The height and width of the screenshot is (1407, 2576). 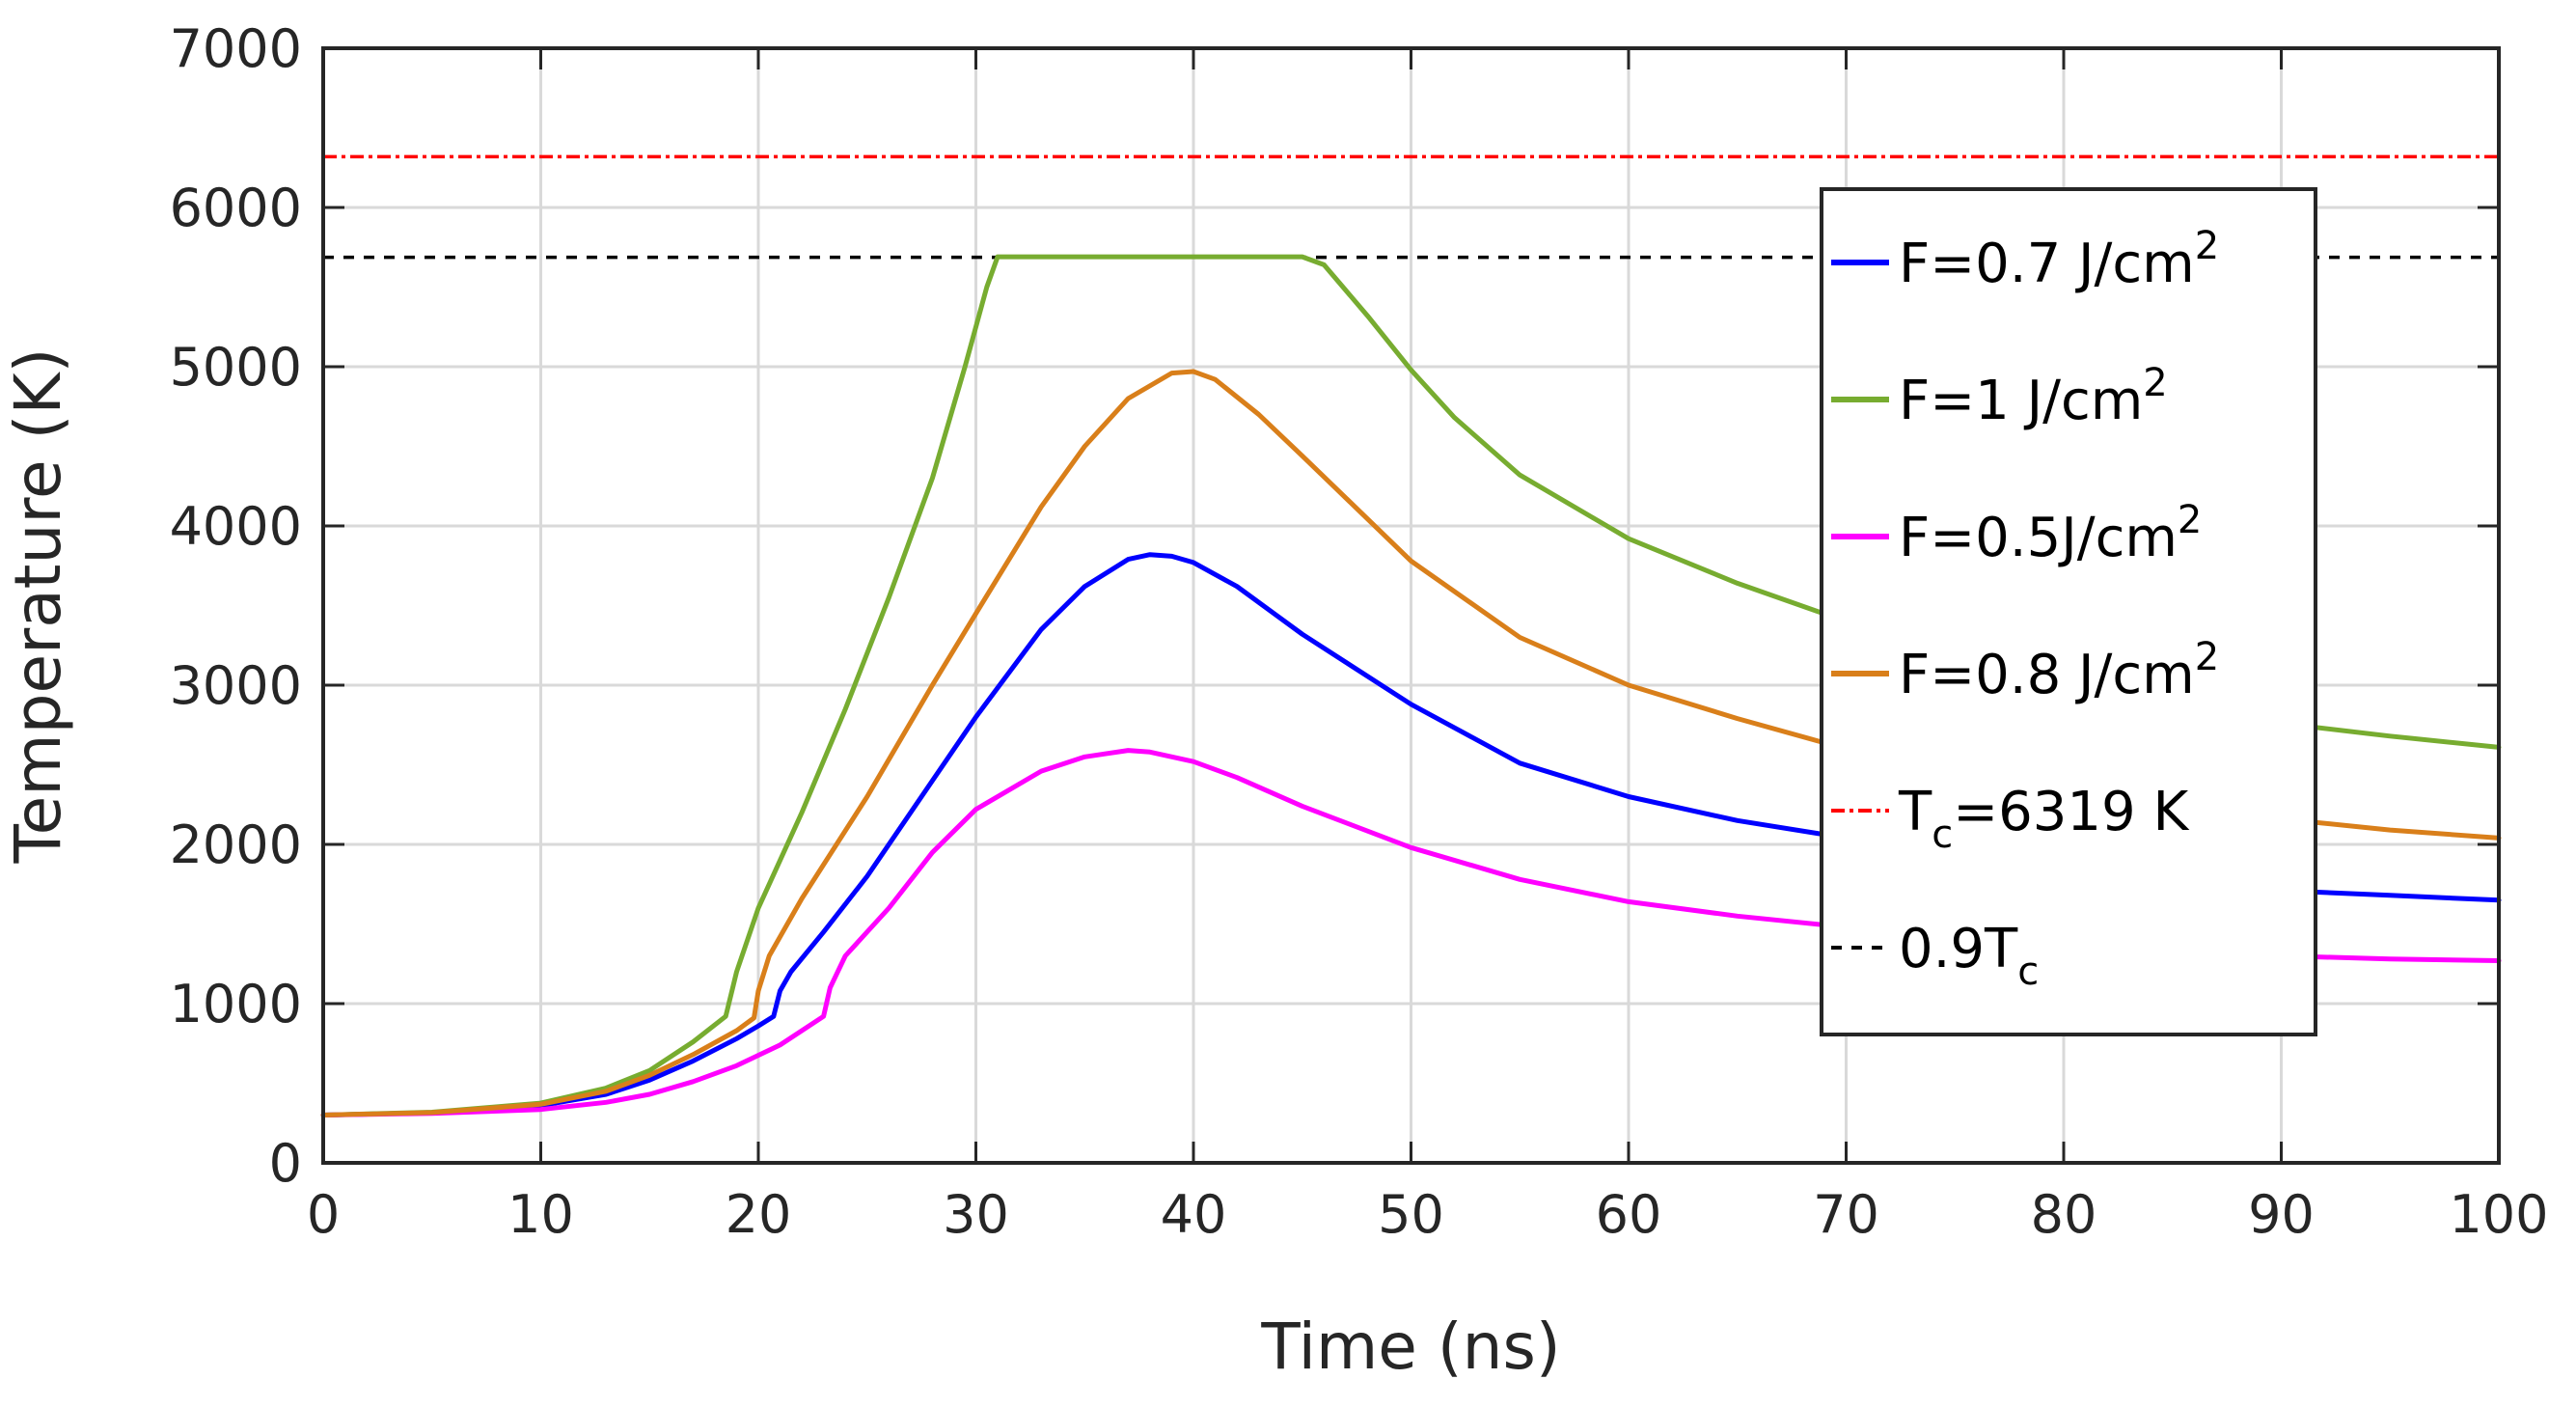 What do you see at coordinates (540, 1214) in the screenshot?
I see `x-tick-label: 10` at bounding box center [540, 1214].